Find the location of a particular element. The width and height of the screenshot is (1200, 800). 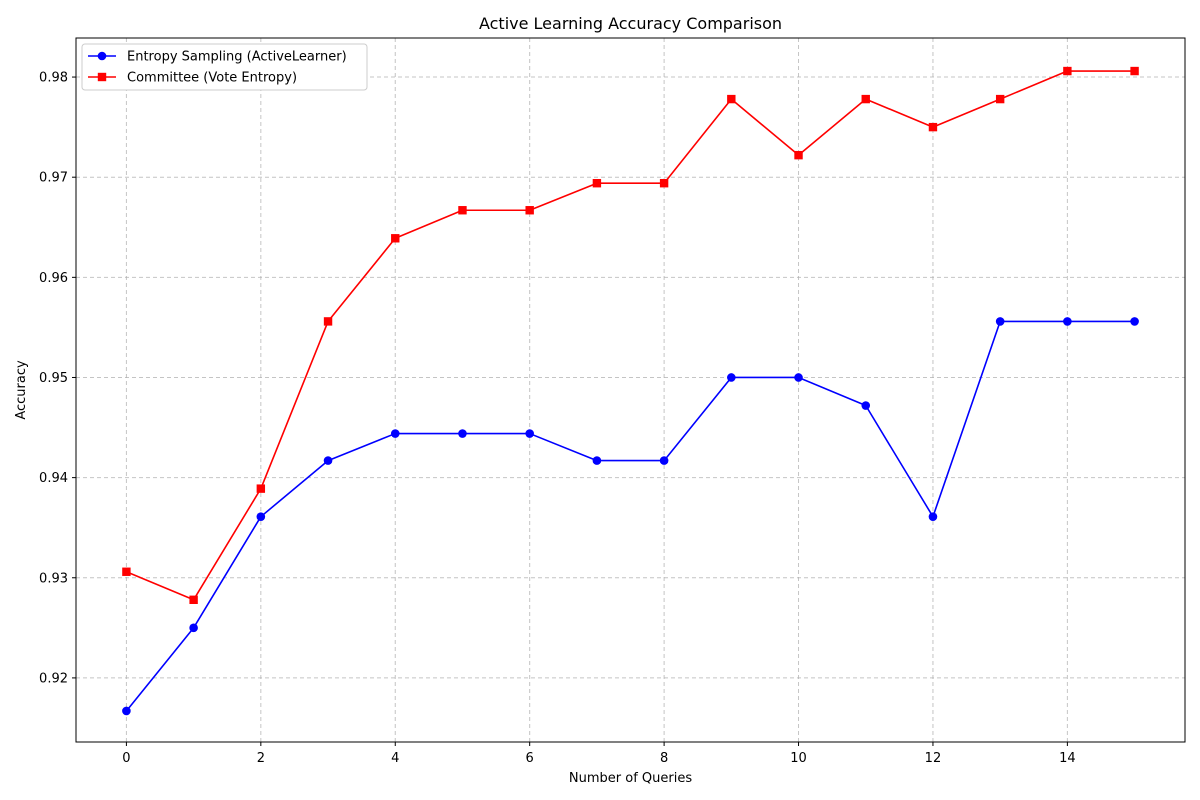

legend-label: Committee (Vote Entropy) is located at coordinates (212, 78).